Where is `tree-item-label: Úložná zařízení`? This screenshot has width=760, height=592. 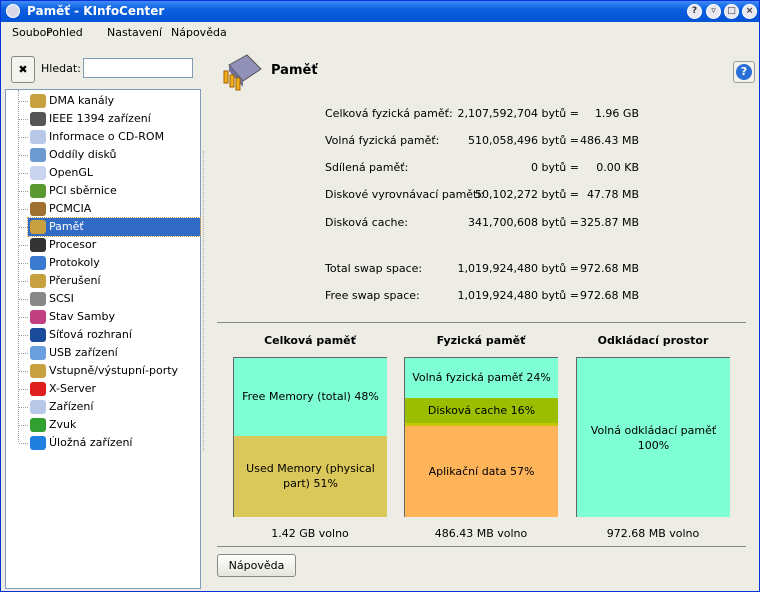
tree-item-label: Úložná zařízení is located at coordinates (91, 442).